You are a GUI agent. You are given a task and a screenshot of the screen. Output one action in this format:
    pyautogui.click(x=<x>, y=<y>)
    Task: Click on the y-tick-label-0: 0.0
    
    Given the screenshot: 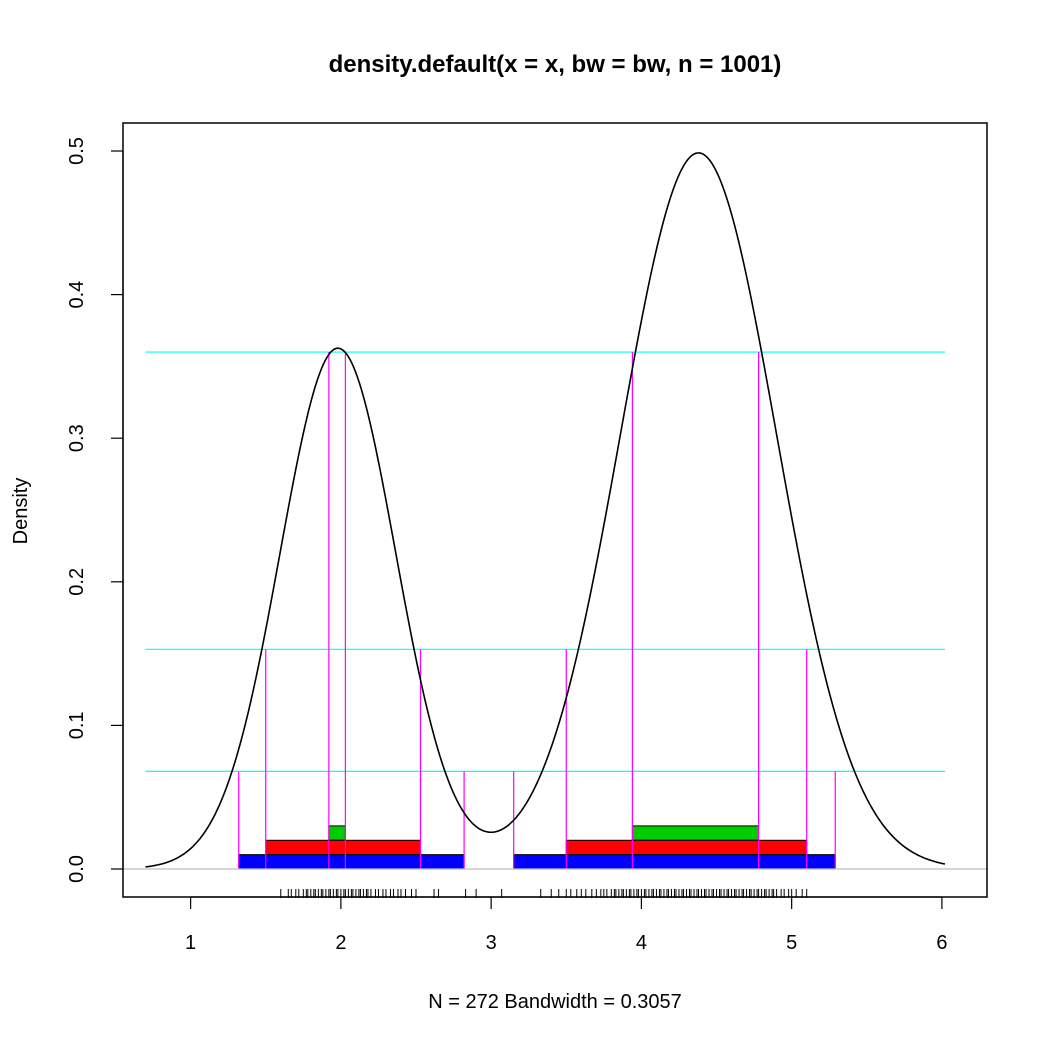 What is the action you would take?
    pyautogui.click(x=77, y=869)
    